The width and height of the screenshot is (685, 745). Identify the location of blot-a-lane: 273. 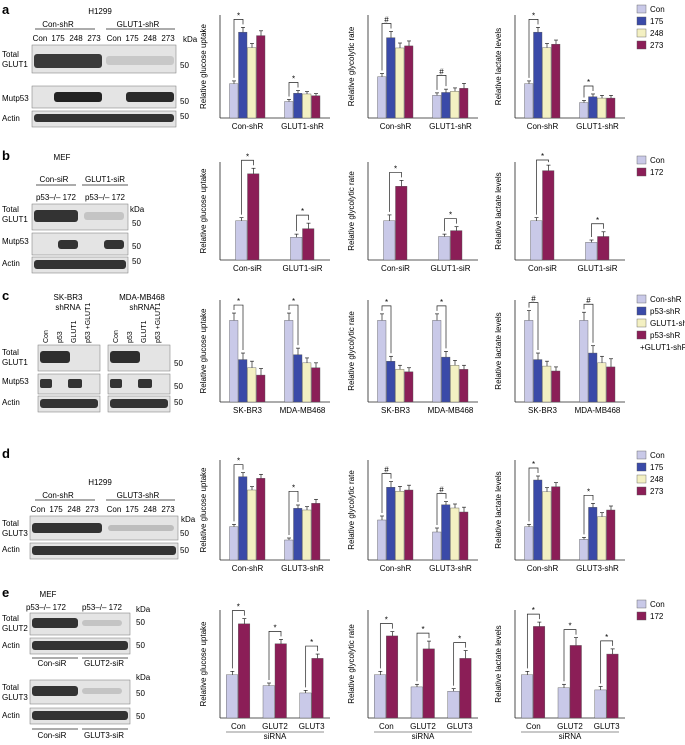
(168, 38).